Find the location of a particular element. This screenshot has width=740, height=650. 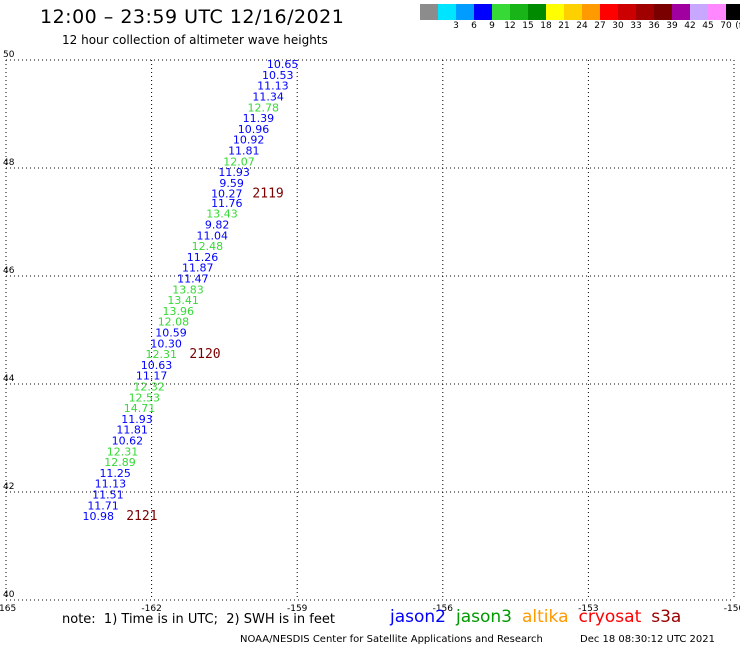

wave-height-value: 11.39 is located at coordinates (259, 118).